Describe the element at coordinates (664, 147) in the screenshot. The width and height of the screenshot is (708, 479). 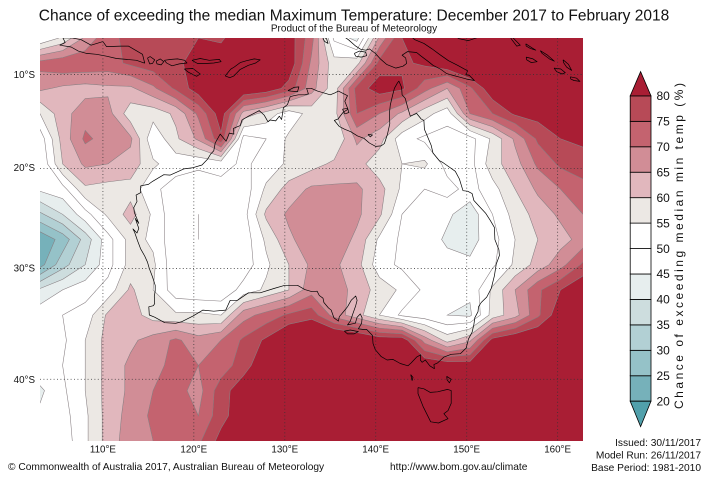
I see `svg-text: 70` at that location.